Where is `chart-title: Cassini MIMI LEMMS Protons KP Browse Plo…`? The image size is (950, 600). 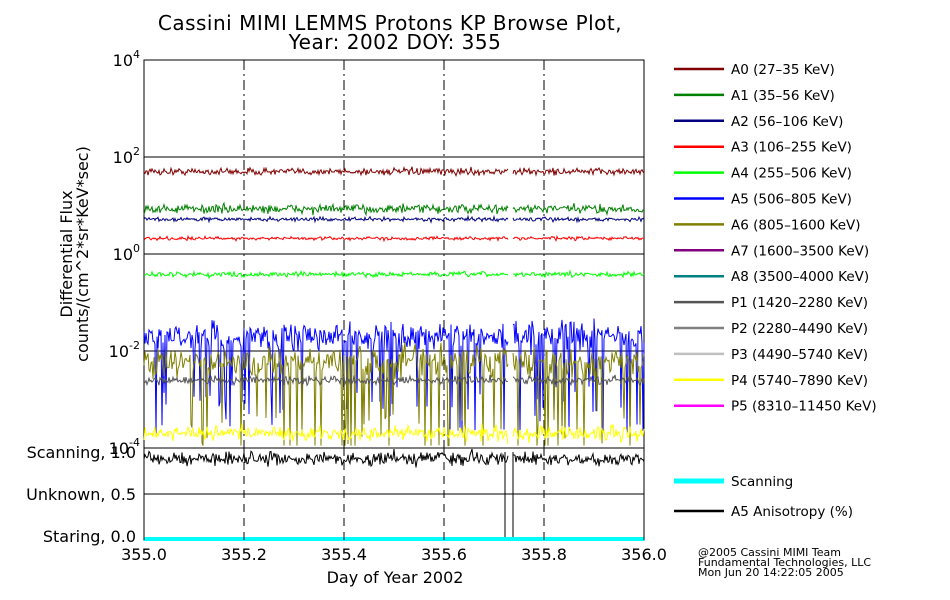 chart-title: Cassini MIMI LEMMS Protons KP Browse Plo… is located at coordinates (390, 23).